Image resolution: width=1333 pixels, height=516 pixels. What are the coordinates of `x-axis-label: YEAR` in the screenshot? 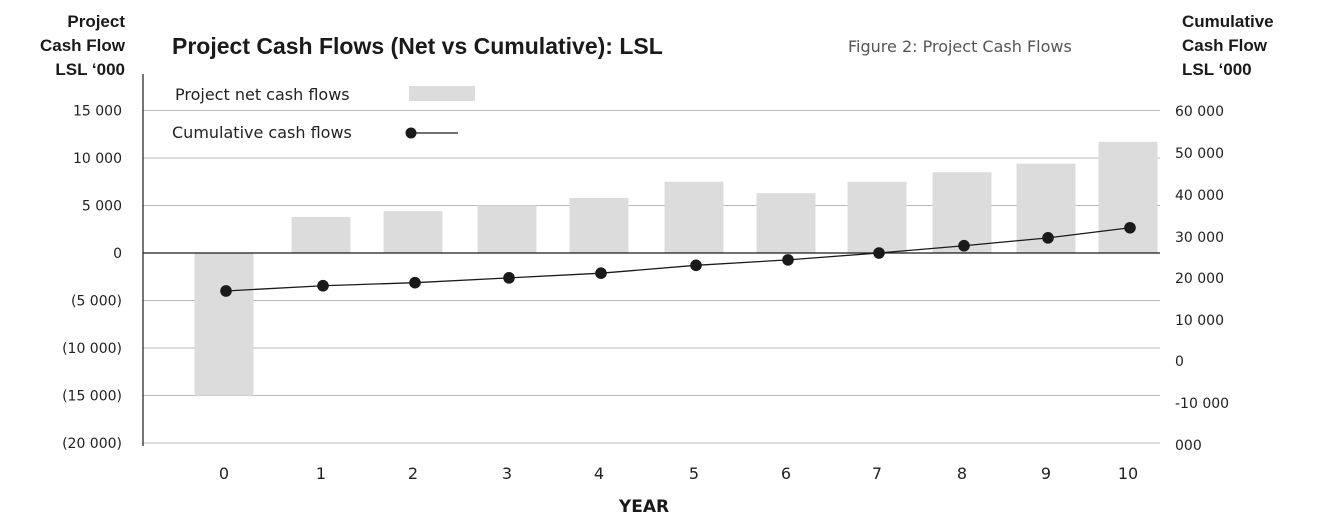 It's located at (643, 506).